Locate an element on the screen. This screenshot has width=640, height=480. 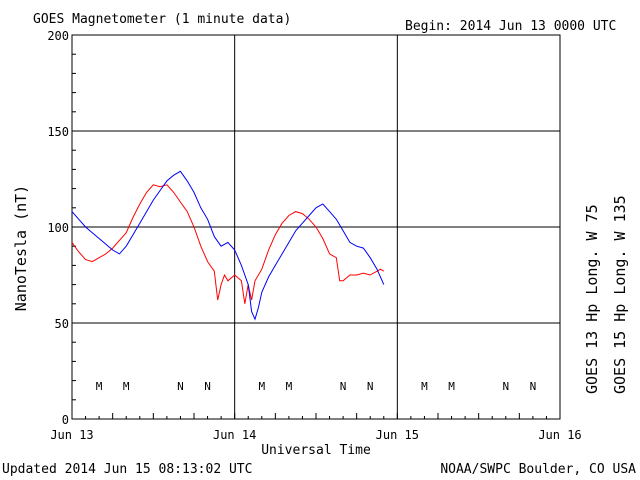
y-axis-label: NanoTesla (nT) is located at coordinates (21, 248).